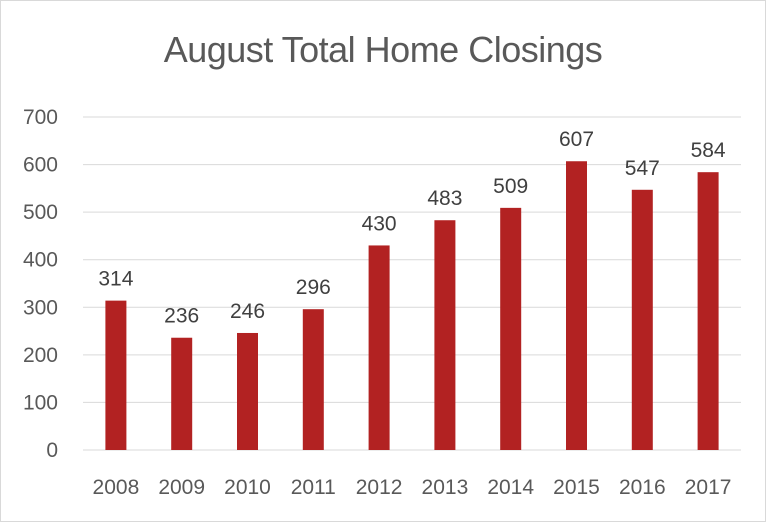 This screenshot has height=522, width=766. What do you see at coordinates (40, 307) in the screenshot?
I see `y-tick-label: 300` at bounding box center [40, 307].